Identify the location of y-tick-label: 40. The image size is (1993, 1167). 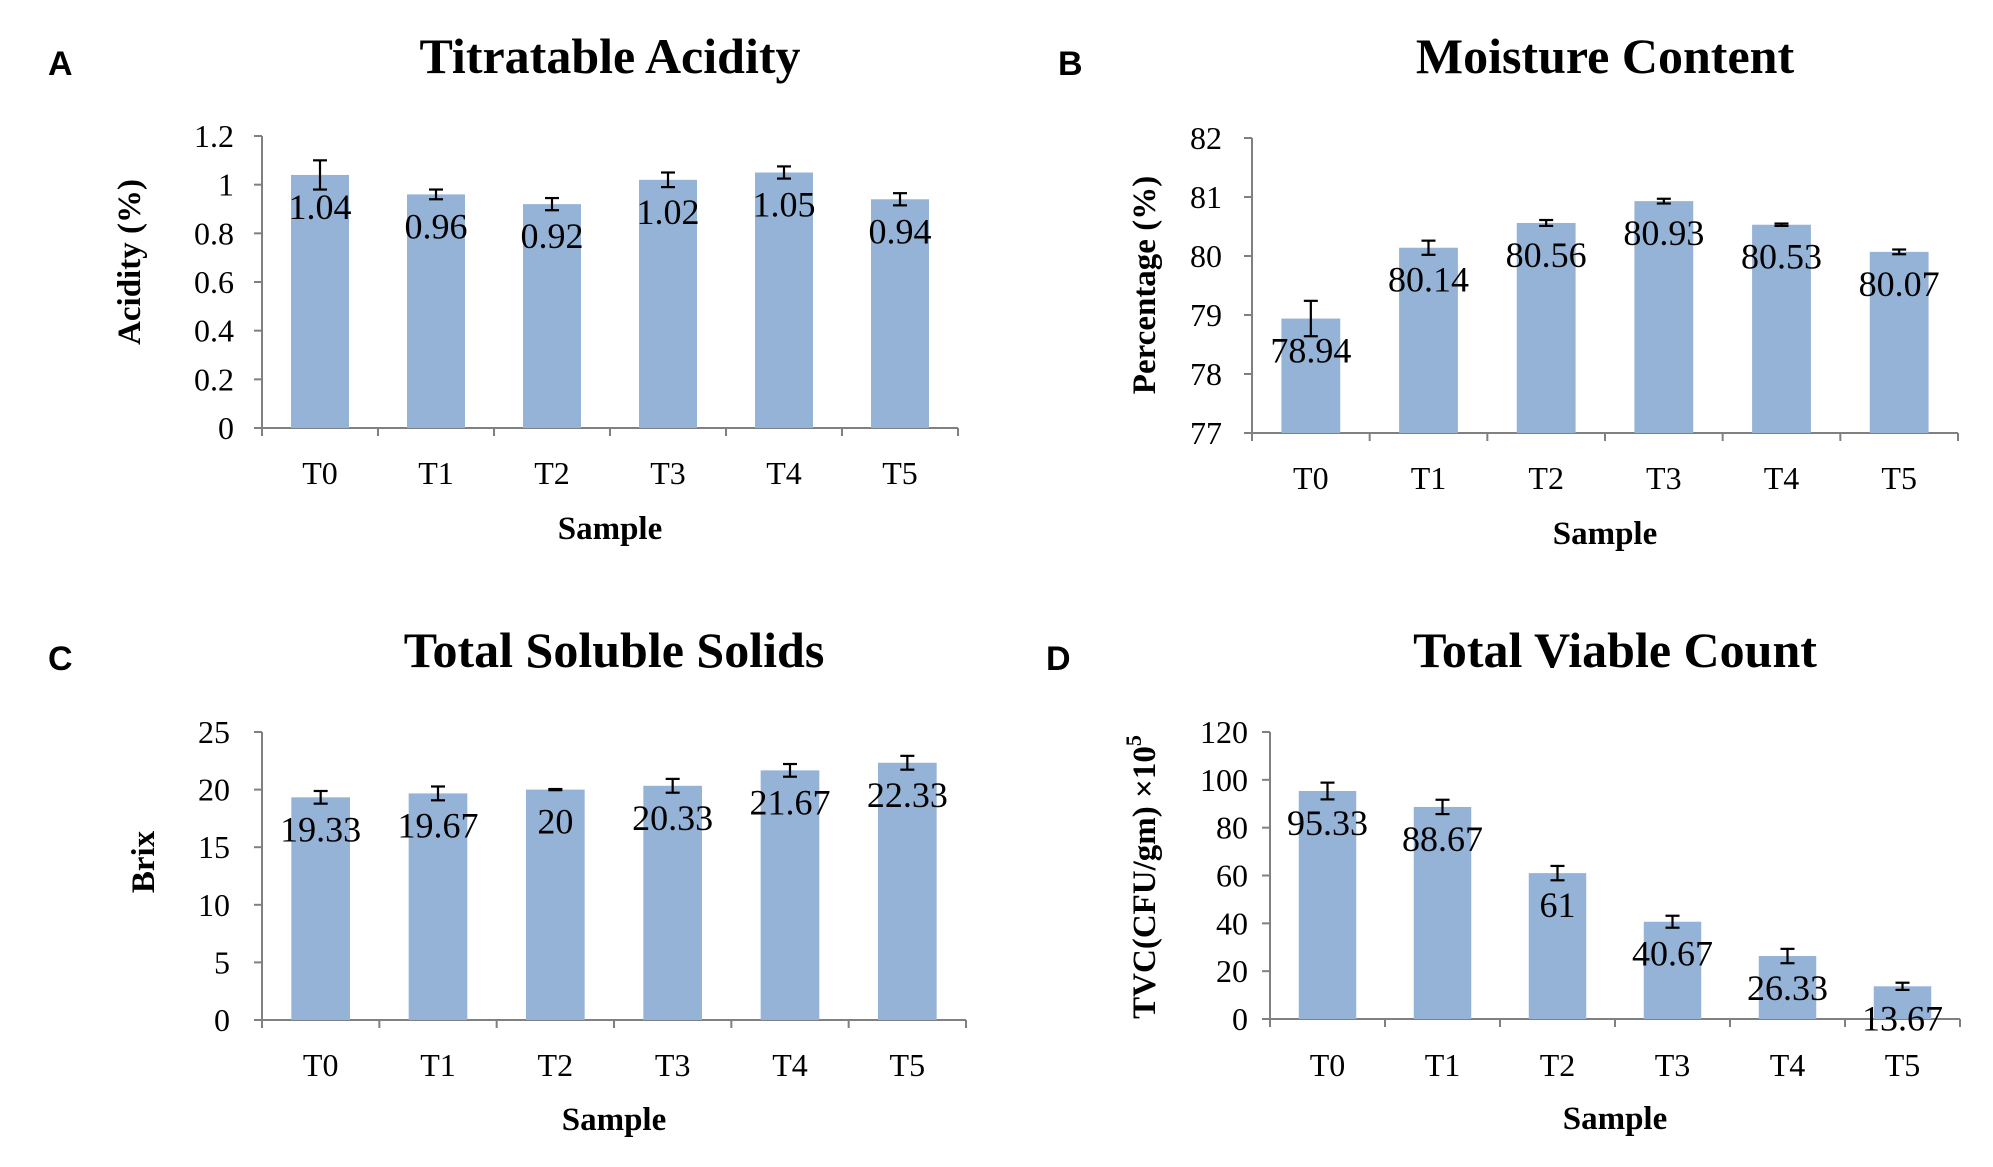
(1232, 923).